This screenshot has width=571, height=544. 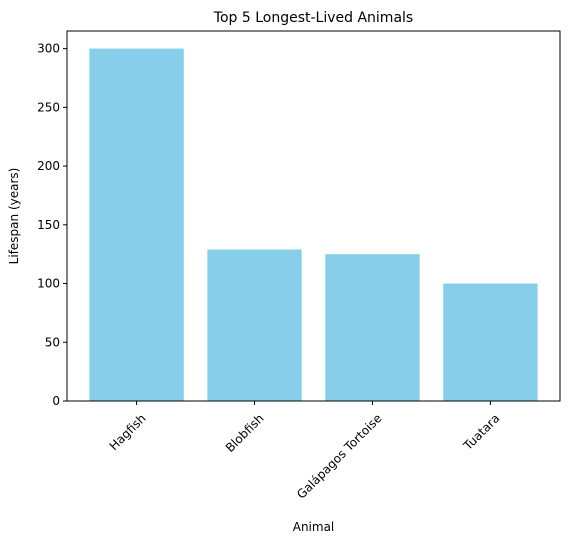 What do you see at coordinates (314, 527) in the screenshot?
I see `x-axis-label: Animal` at bounding box center [314, 527].